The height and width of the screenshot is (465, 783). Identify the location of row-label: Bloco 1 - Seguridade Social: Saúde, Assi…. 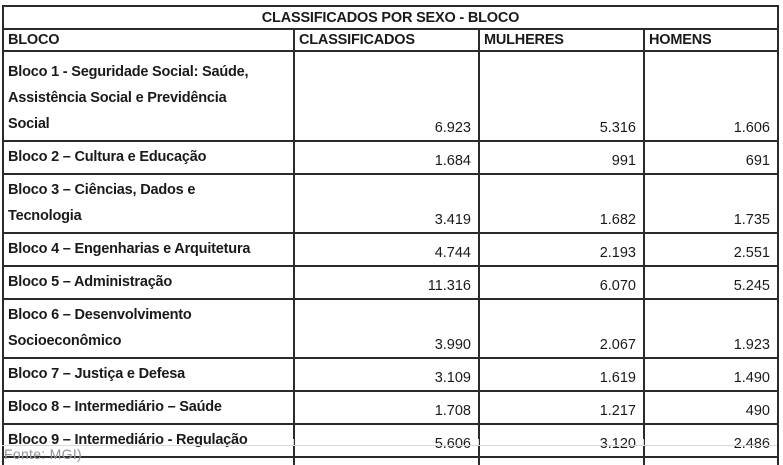
(148, 96).